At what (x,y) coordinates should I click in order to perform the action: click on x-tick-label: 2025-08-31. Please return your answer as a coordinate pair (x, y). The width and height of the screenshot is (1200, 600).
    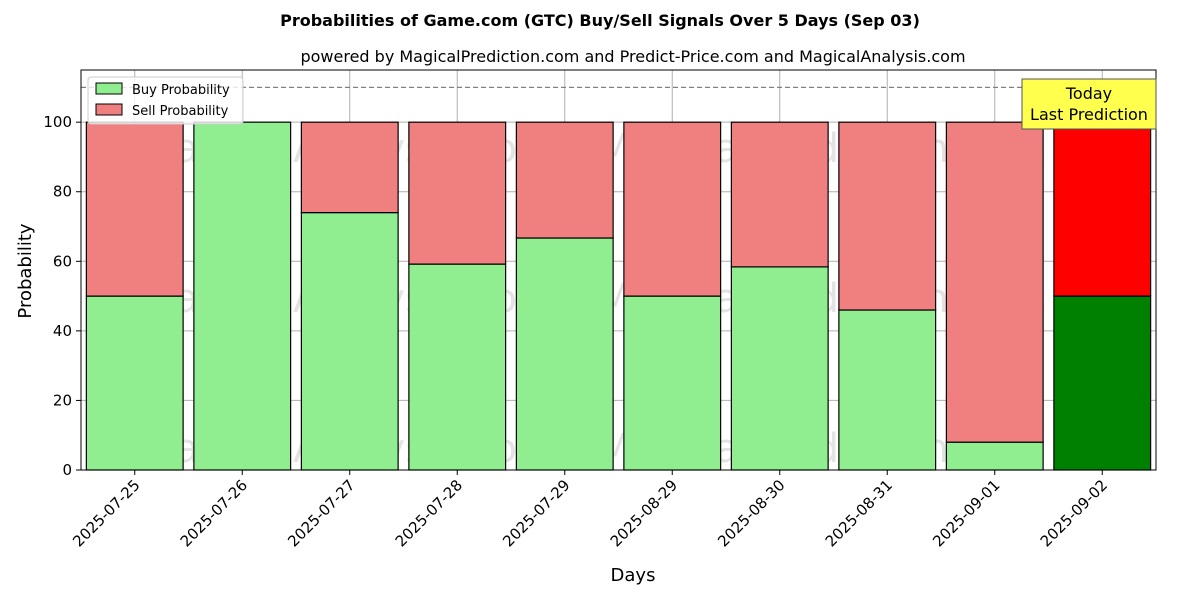
    Looking at the image, I should click on (859, 513).